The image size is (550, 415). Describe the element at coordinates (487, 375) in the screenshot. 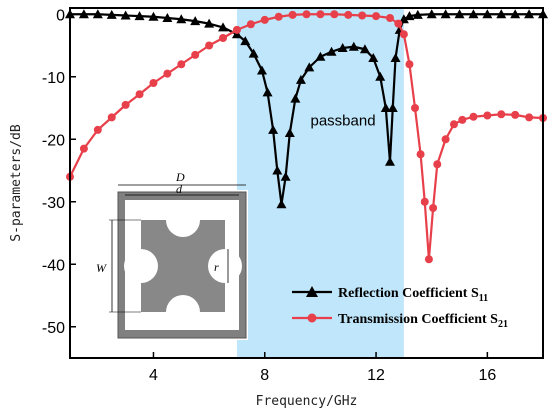

I see `x-tick-label: 16` at that location.